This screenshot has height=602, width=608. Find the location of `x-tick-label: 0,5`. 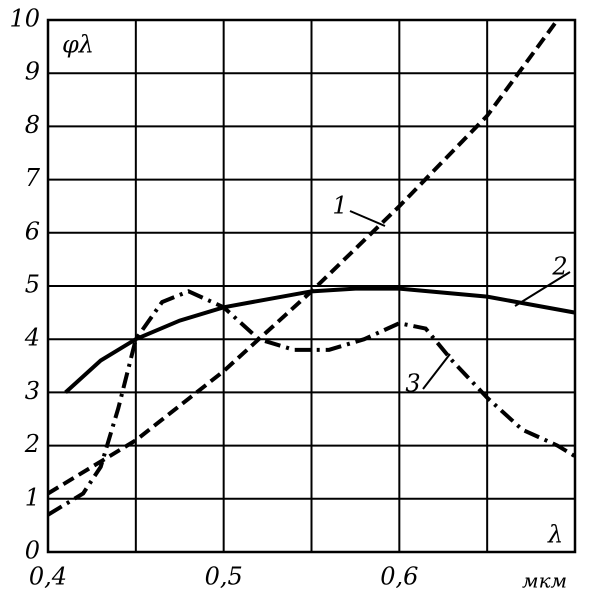

x-tick-label: 0,5 is located at coordinates (224, 577).